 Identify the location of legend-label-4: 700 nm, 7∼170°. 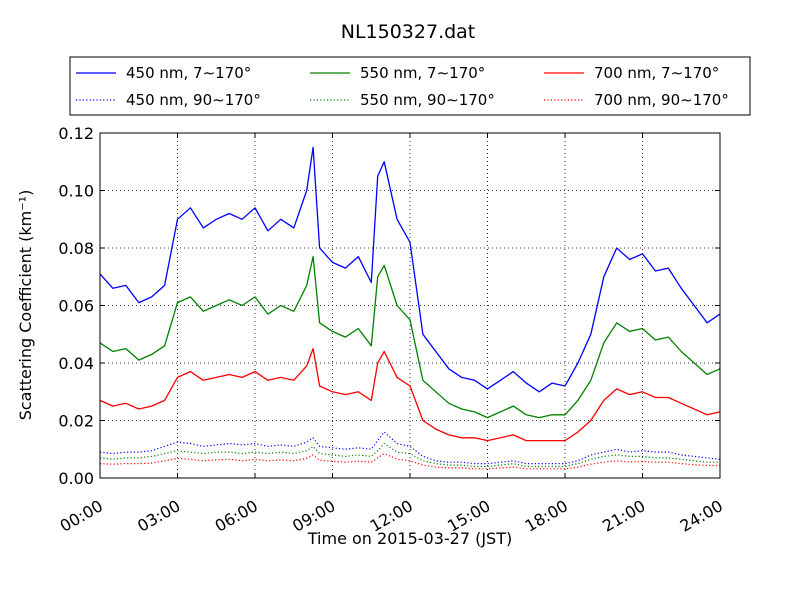
(656, 73).